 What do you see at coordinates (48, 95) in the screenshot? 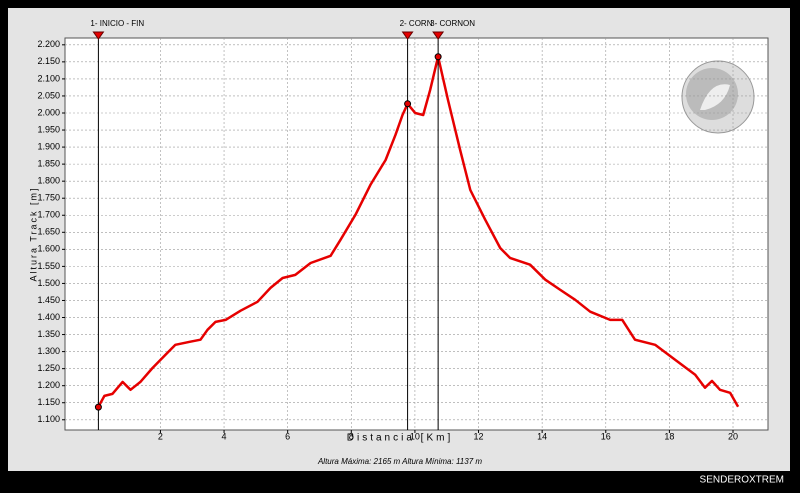
I see `y-tick-label: 2.050` at bounding box center [48, 95].